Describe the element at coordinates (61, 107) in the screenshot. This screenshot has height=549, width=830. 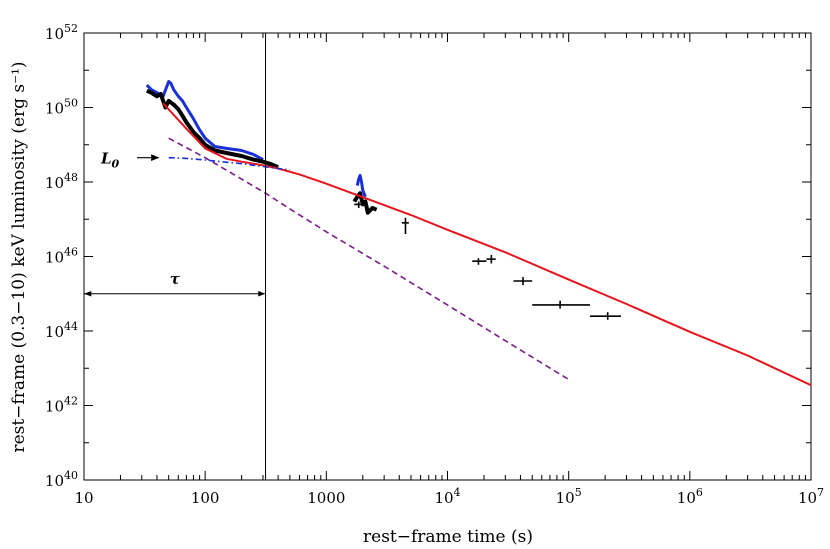
I see `y-tick-label: 1050` at that location.